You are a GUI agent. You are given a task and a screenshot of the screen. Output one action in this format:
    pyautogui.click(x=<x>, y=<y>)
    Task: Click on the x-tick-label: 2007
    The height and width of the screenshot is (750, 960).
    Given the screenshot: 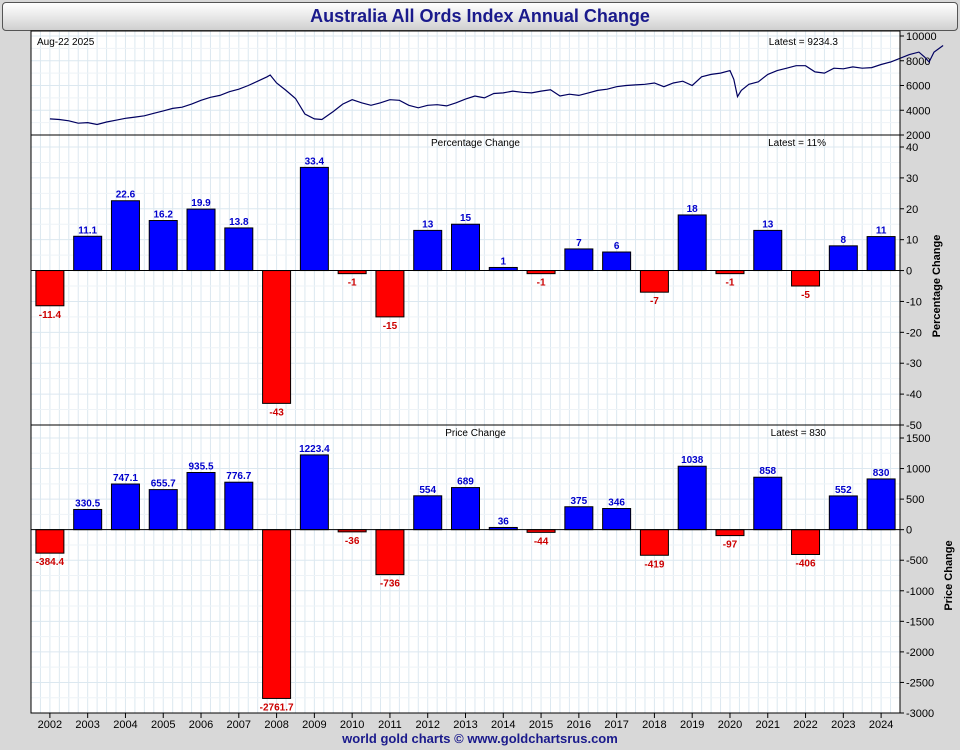 What is the action you would take?
    pyautogui.click(x=239, y=725)
    